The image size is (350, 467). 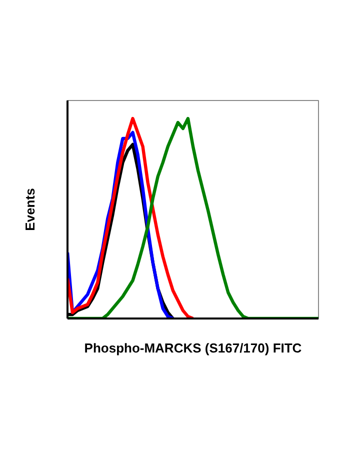 What do you see at coordinates (193, 348) in the screenshot?
I see `x-axis-title: Phospho-MARCKS (S167/170) FITC` at bounding box center [193, 348].